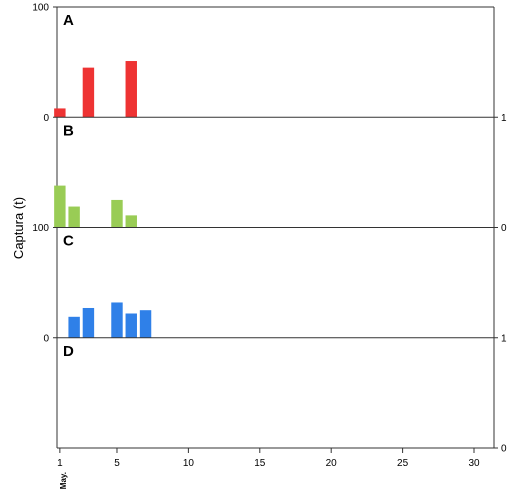  Describe the element at coordinates (18, 228) in the screenshot. I see `y-axis-label: Captura (t)` at that location.